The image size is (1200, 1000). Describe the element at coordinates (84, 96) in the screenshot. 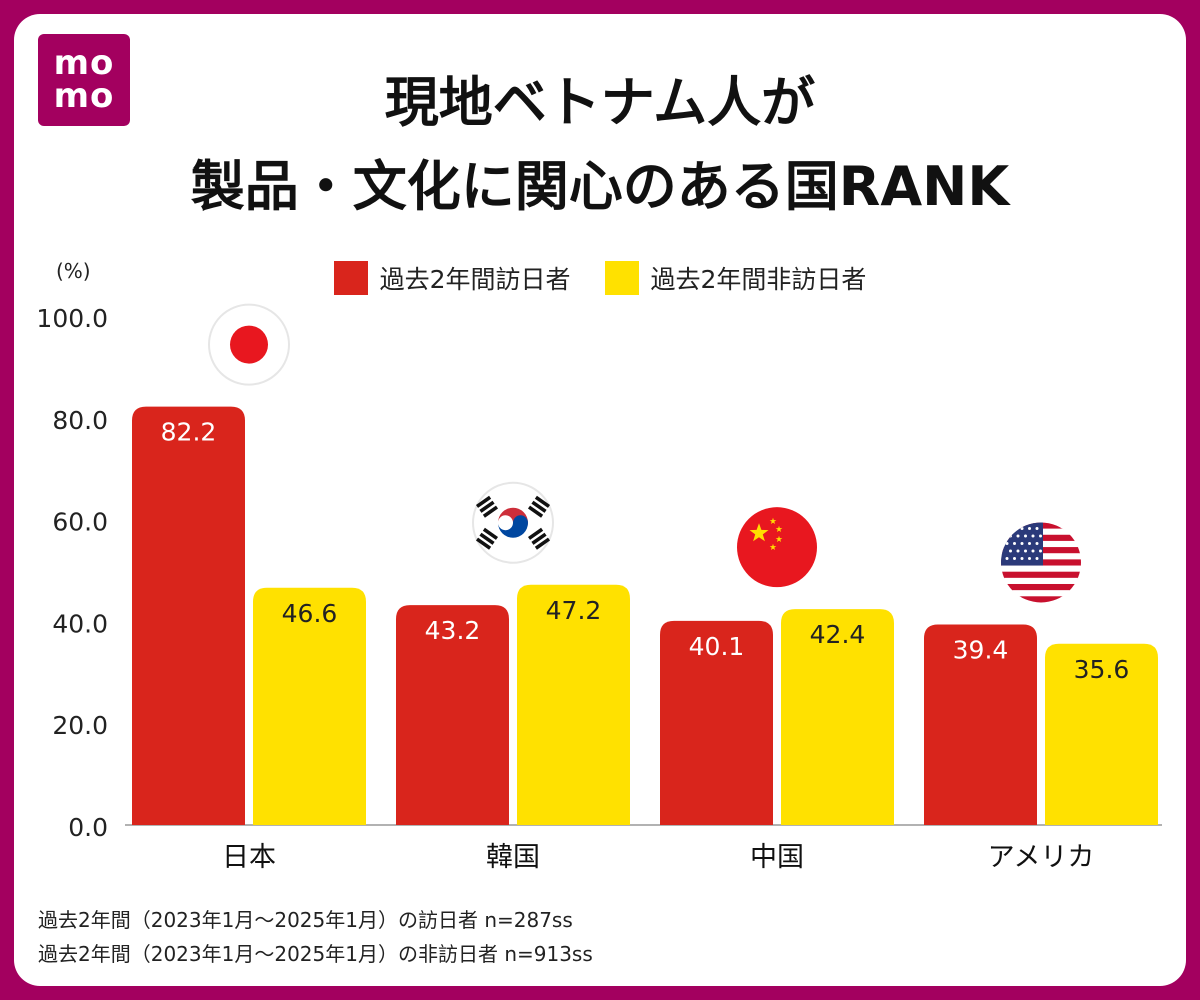

I see `logo-line-2: mo` at that location.